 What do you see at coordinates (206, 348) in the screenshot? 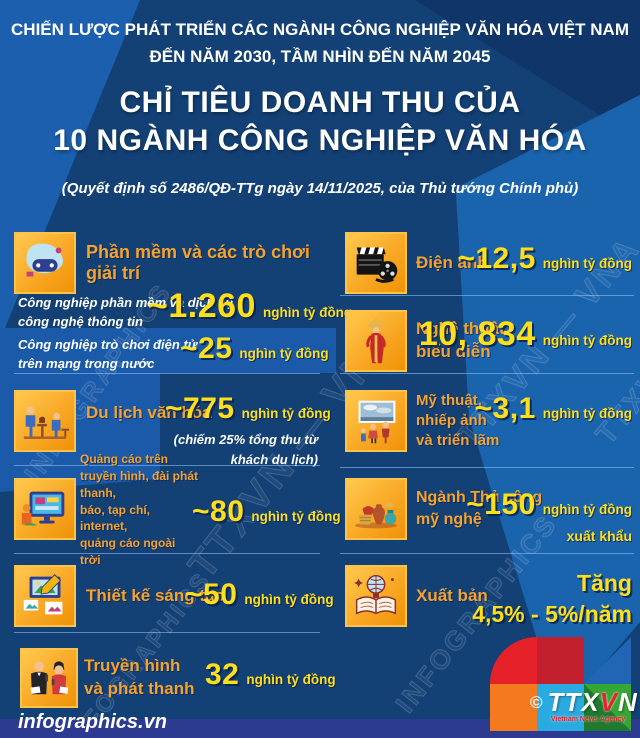
I see `value-number: ~25` at bounding box center [206, 348].